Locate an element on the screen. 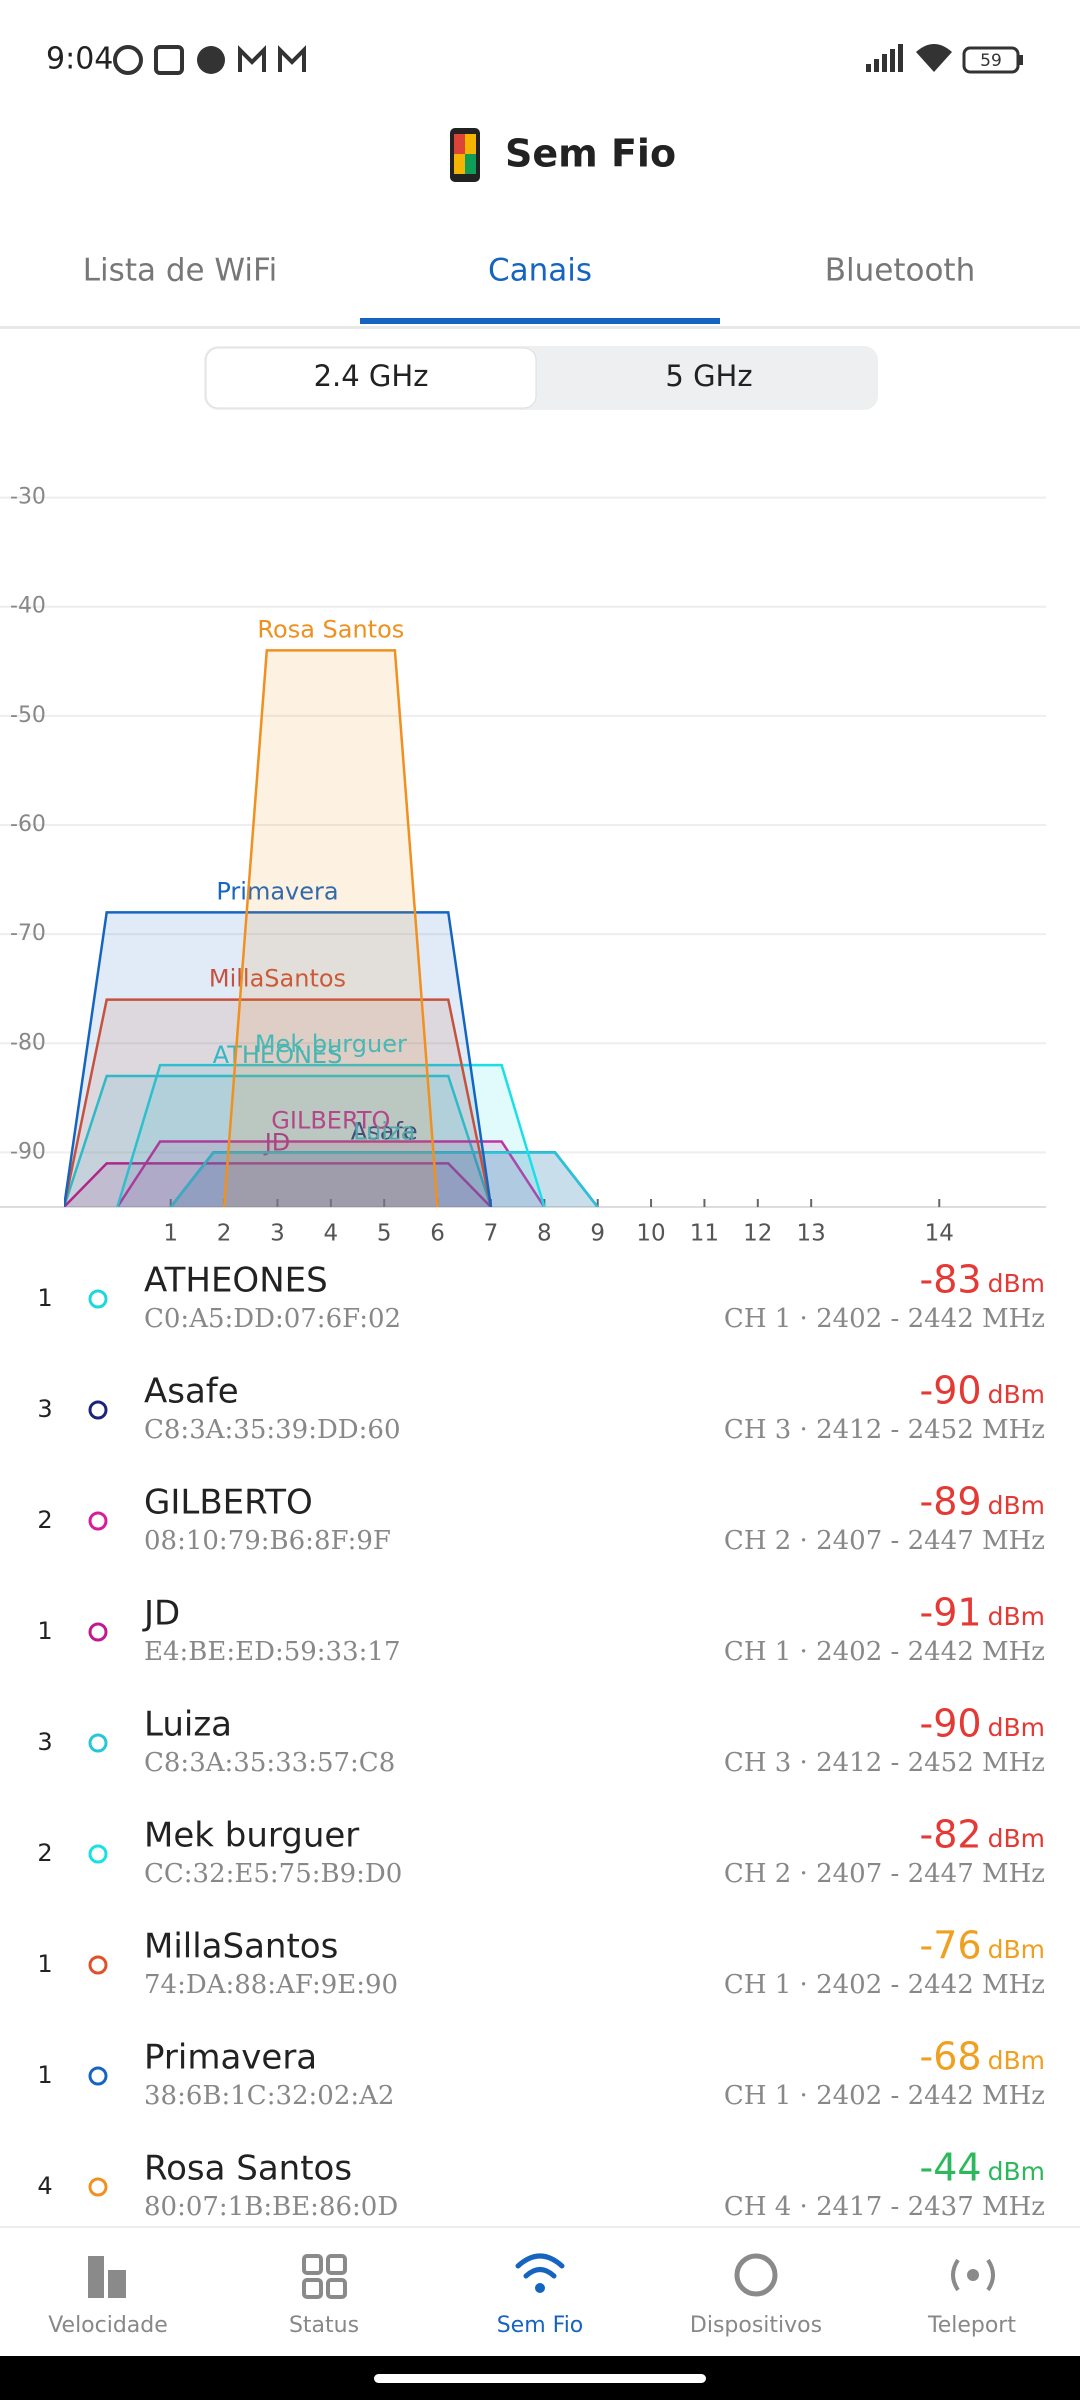 The image size is (1080, 2400). y-tick-label: -90 is located at coordinates (28, 1151).